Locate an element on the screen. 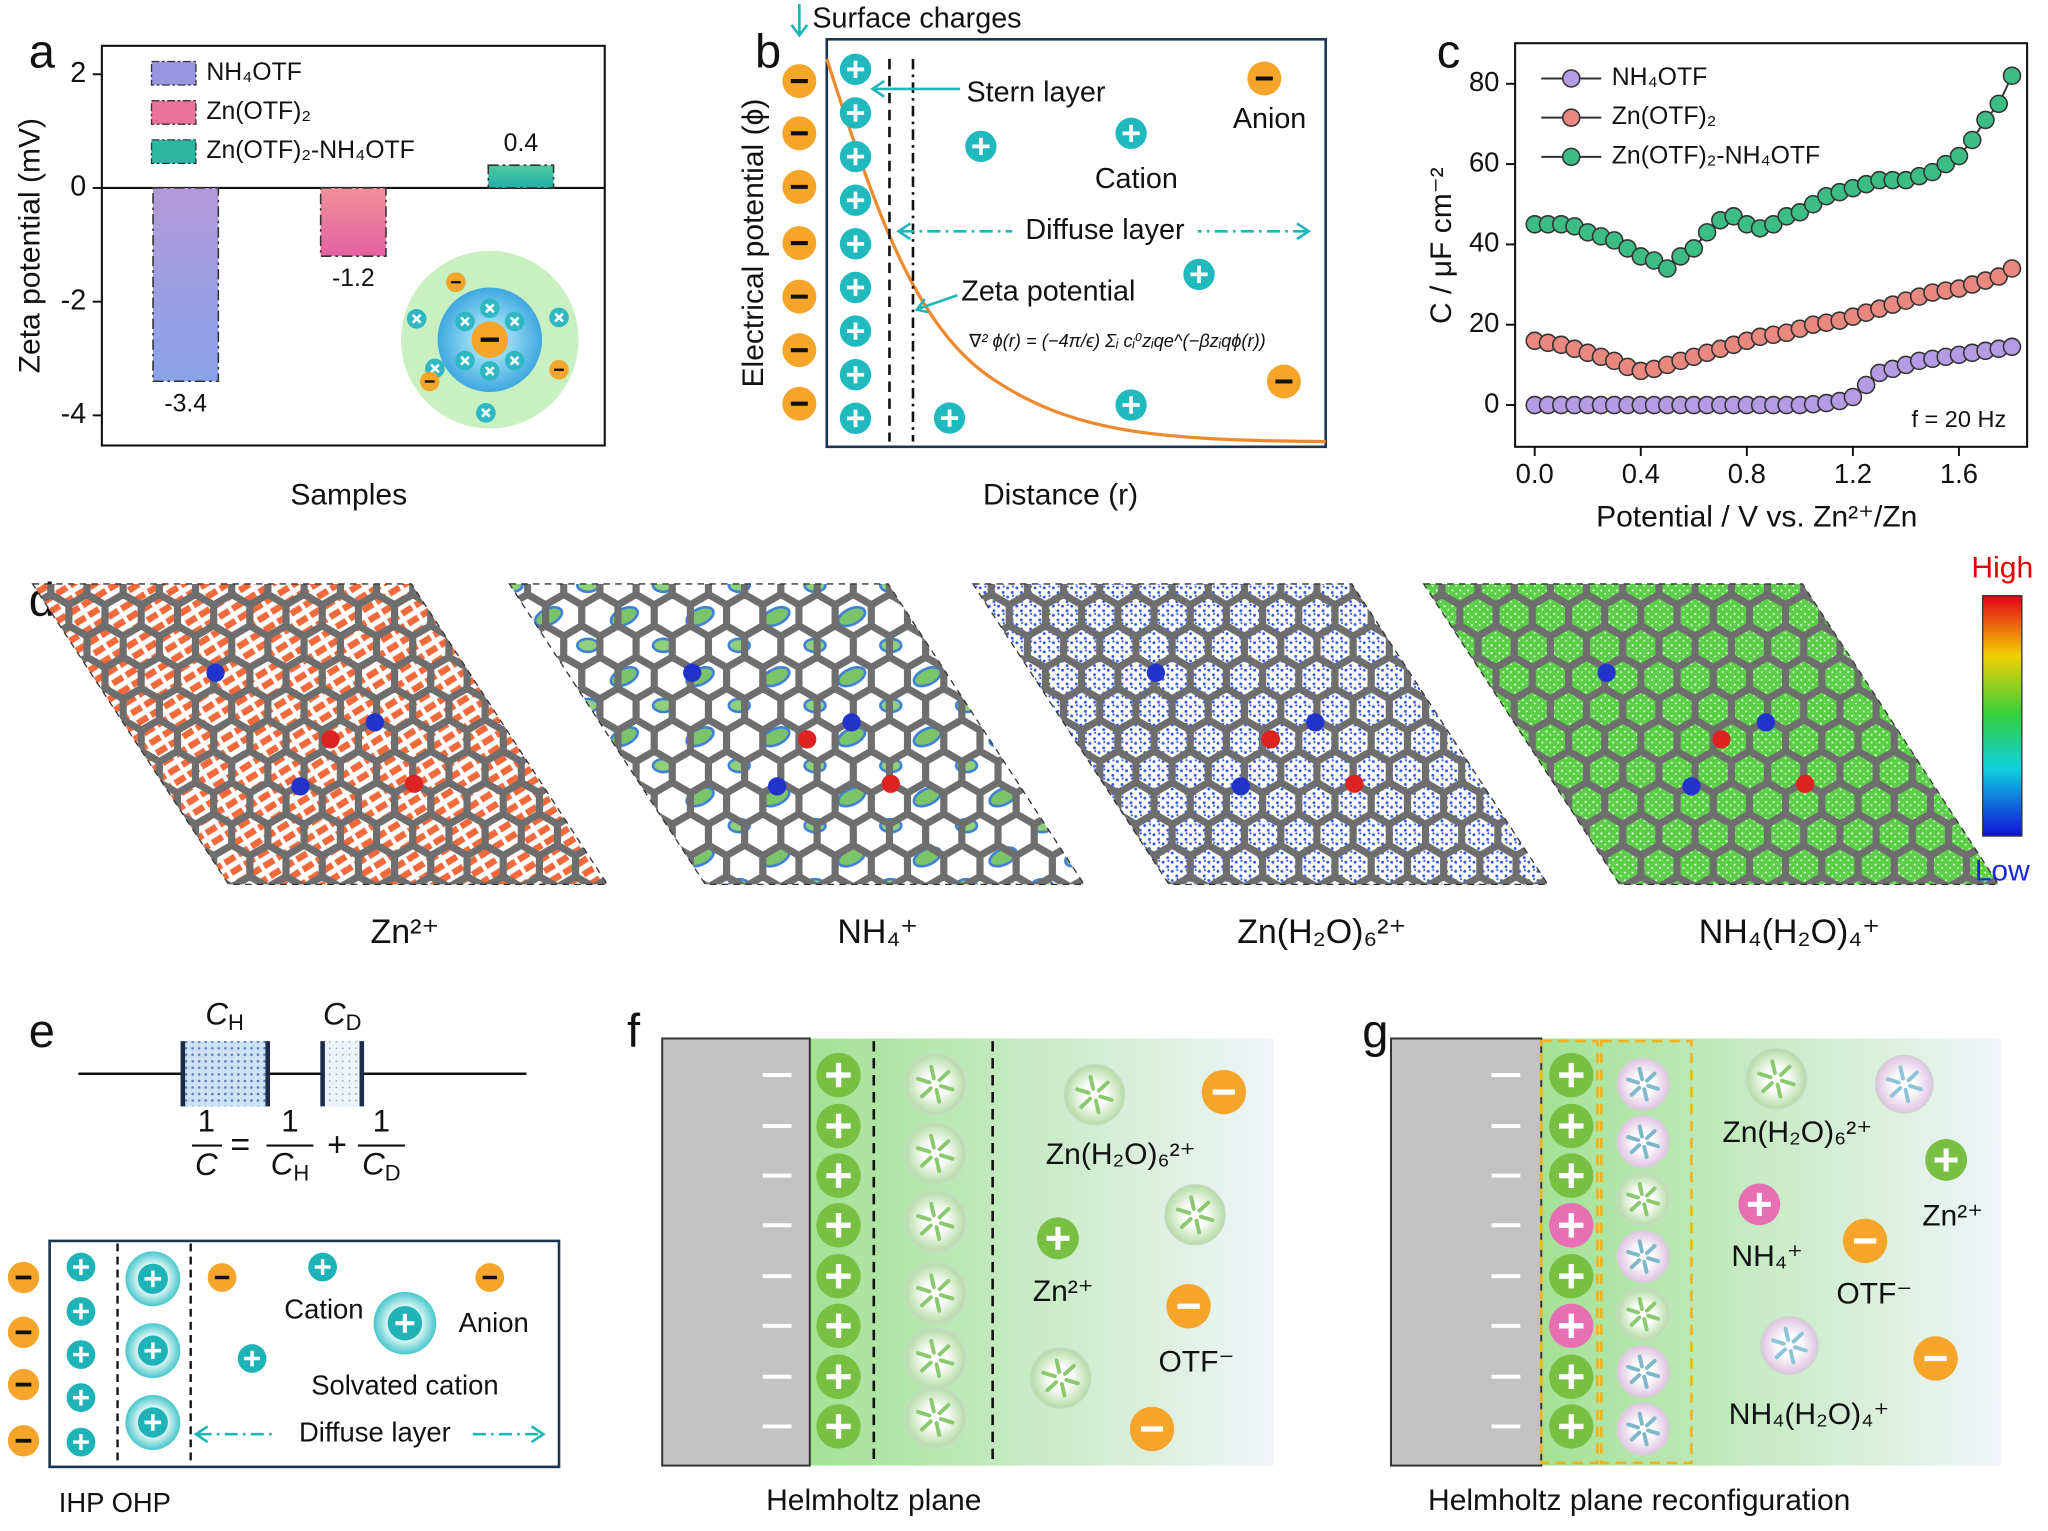 The image size is (2048, 1531). bar is located at coordinates (521, 176).